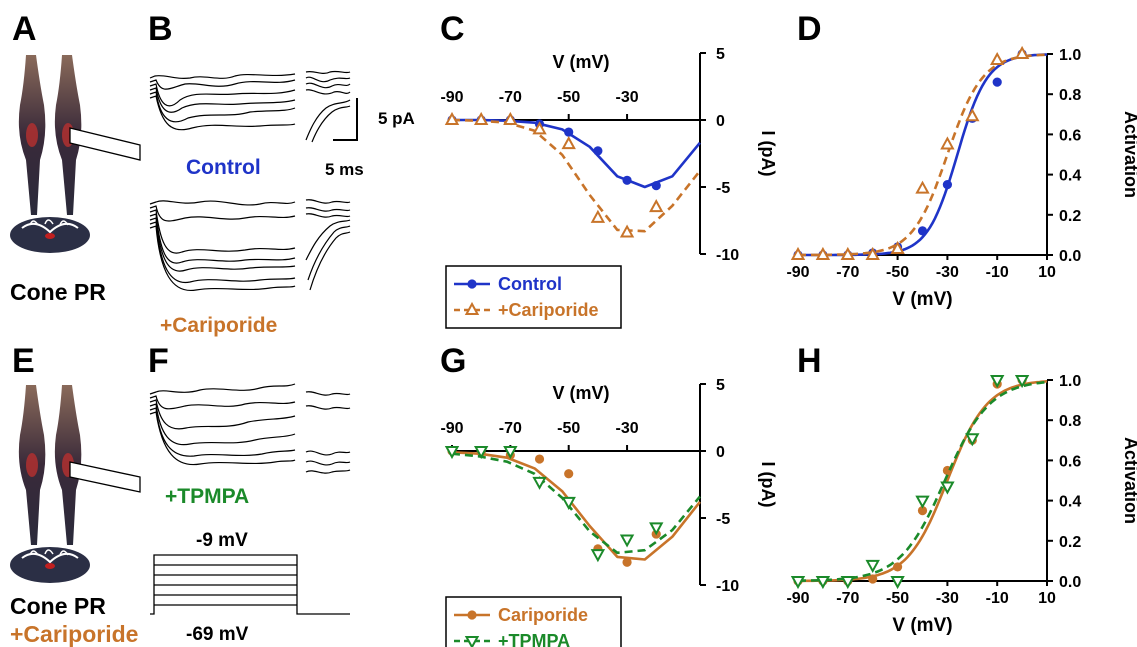 This screenshot has height=647, width=1137. What do you see at coordinates (345, 119) in the screenshot?
I see `scale-bar` at bounding box center [345, 119].